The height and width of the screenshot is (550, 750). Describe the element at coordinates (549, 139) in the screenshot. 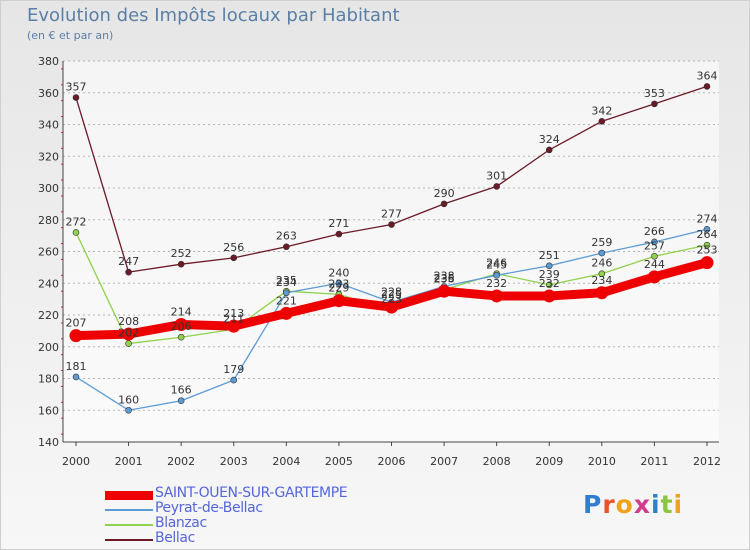

I see `data-label-bellac: 324` at that location.